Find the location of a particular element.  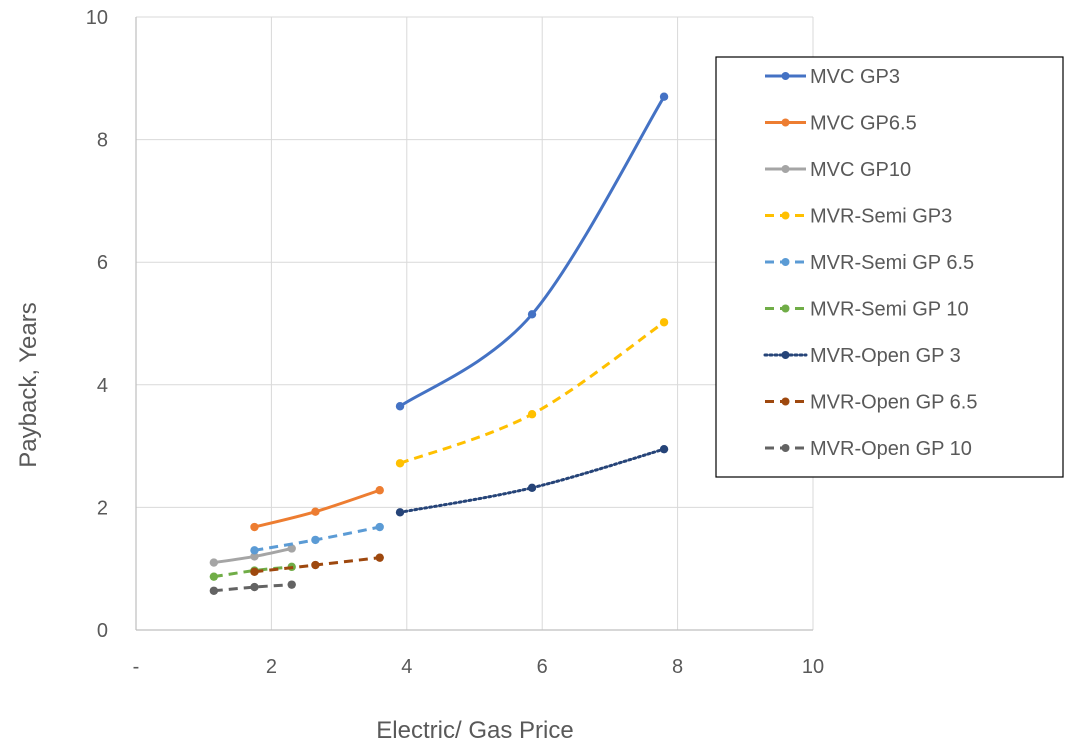

legend-item: MVR-Semi GP 6.5 is located at coordinates (869, 263).